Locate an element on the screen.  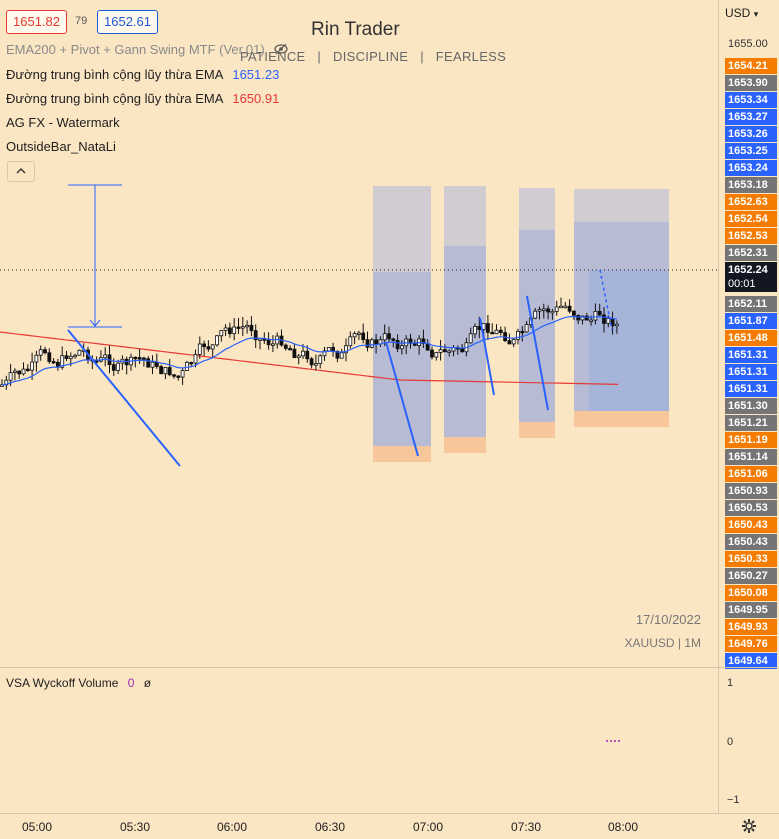
price-axis is located at coordinates (748, 333).